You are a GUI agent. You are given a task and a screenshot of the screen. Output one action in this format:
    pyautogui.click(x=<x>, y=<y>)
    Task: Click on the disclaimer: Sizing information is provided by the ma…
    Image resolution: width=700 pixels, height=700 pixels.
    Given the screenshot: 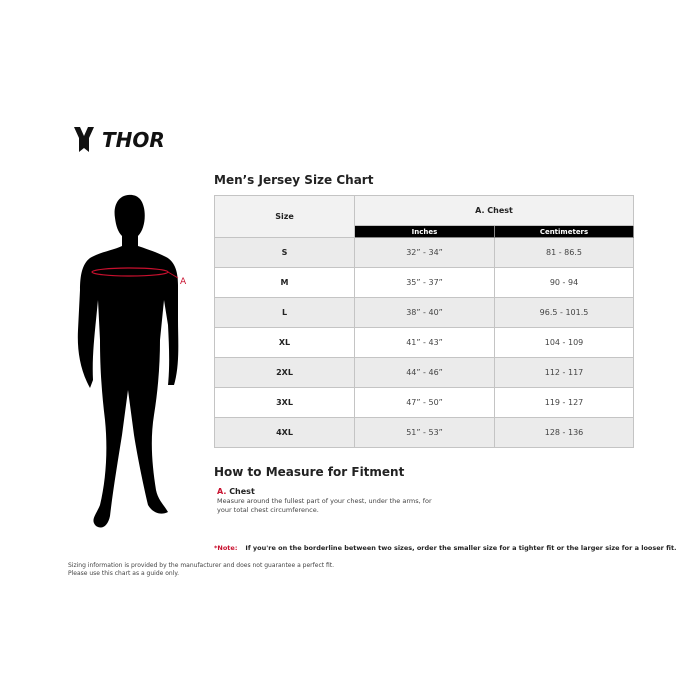 What is the action you would take?
    pyautogui.click(x=201, y=570)
    